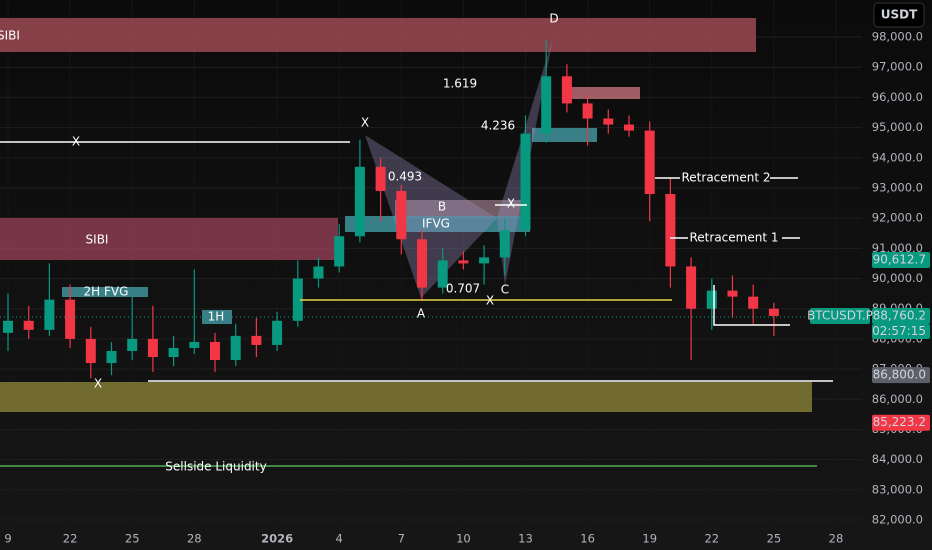  I want to click on countdown-box, so click(901, 331).